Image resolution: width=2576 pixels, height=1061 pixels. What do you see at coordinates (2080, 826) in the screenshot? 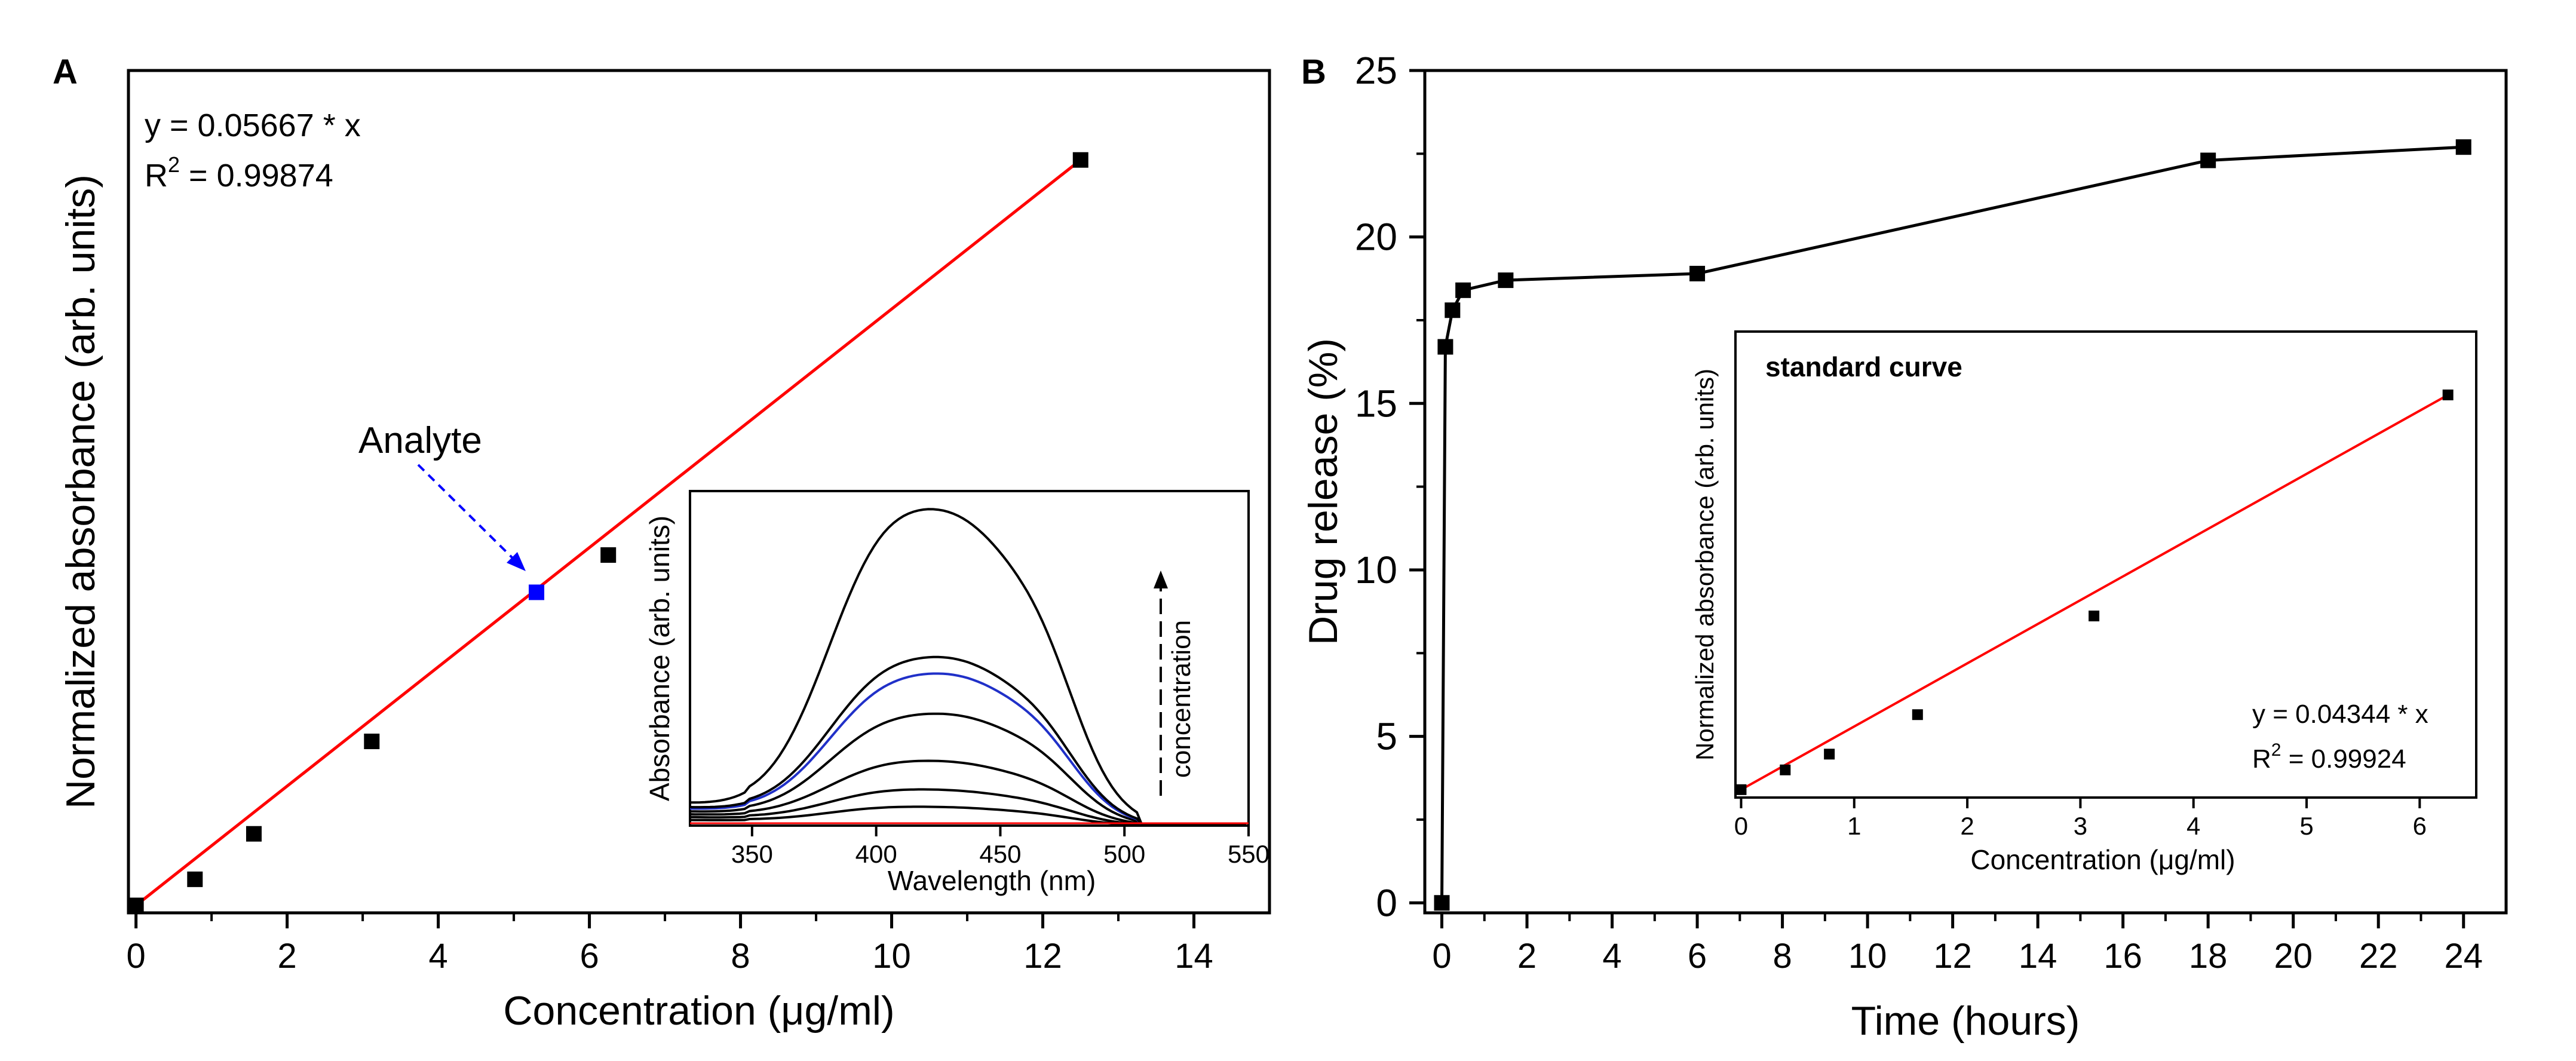
I see `inset-b-x-tick-labels: 0 1 2 3 4 5 6` at bounding box center [2080, 826].